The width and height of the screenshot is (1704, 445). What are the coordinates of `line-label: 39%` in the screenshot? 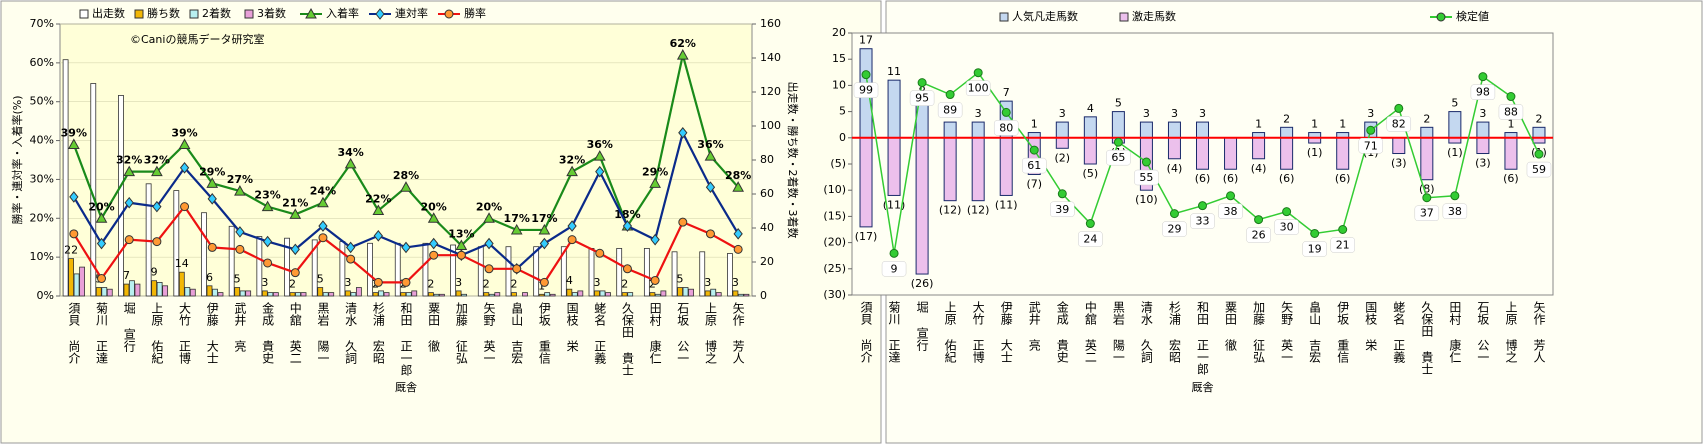 It's located at (184, 132).